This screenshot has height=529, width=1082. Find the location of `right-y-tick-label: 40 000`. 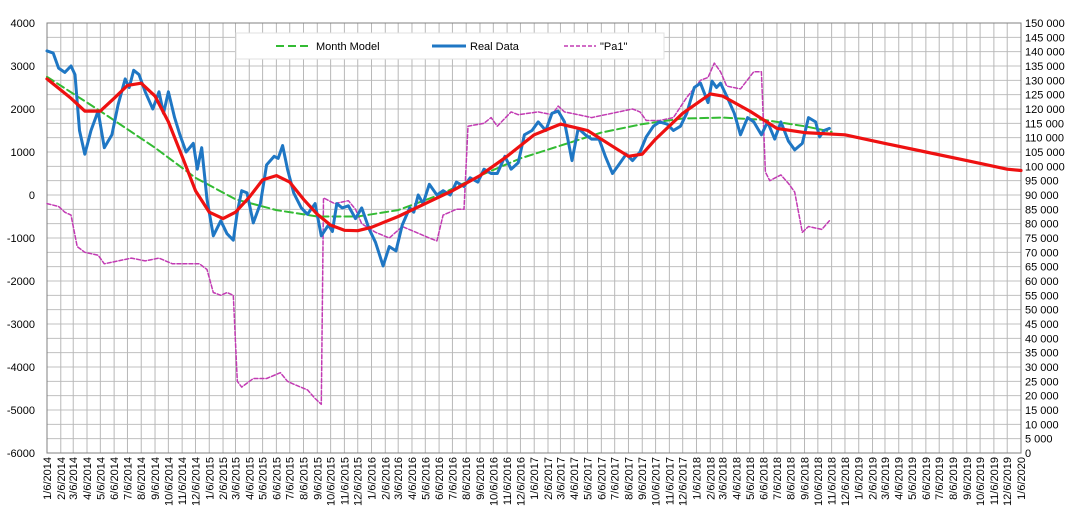

right-y-tick-label: 40 000 is located at coordinates (1042, 339).